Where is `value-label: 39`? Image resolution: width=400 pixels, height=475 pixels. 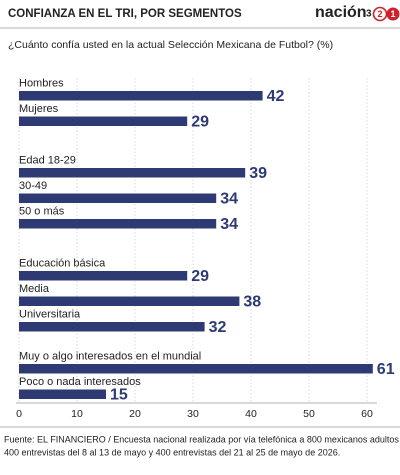 value-label: 39 is located at coordinates (258, 173).